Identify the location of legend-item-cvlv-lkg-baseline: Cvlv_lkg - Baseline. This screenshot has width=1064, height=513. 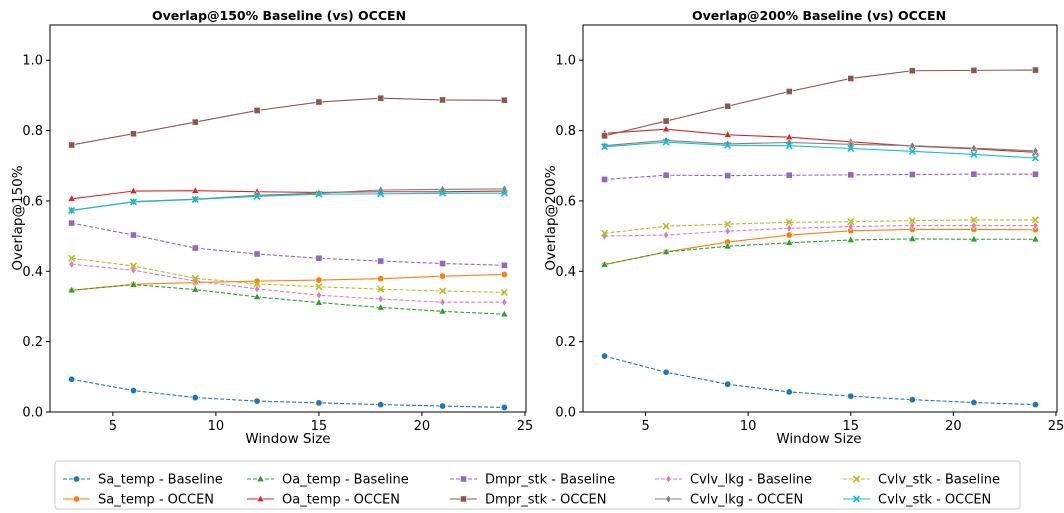
(733, 480).